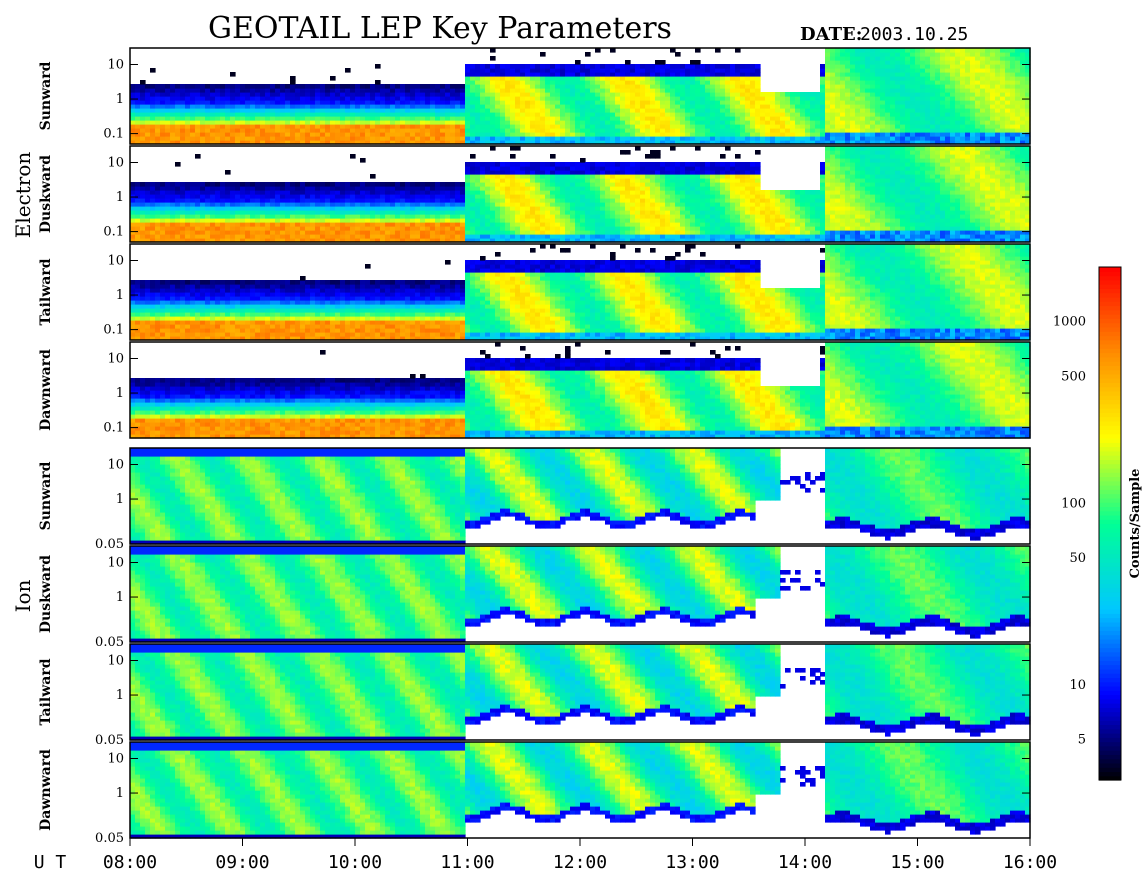  What do you see at coordinates (1082, 740) in the screenshot?
I see `colorbar-tick-label: 5` at bounding box center [1082, 740].